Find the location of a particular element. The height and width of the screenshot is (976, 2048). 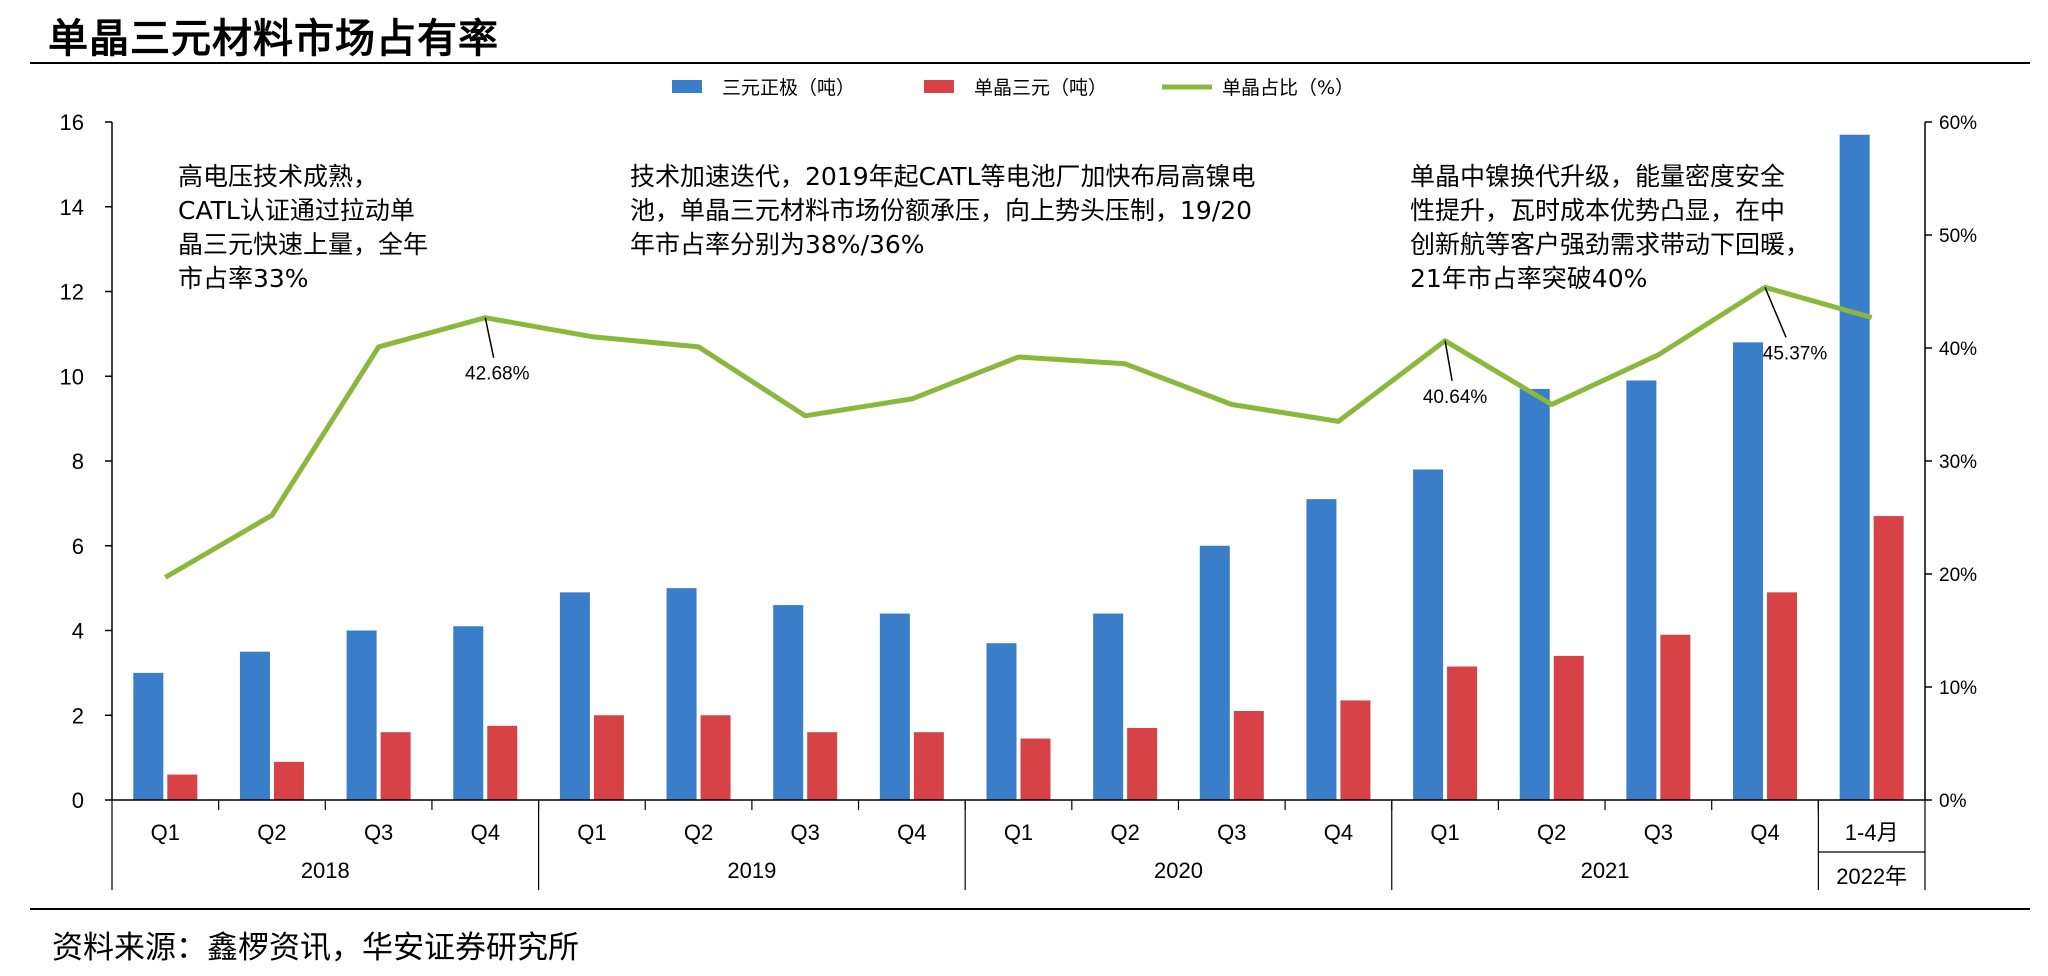

legend: 三元正极（吨） 单晶三元（吨） 单晶占比（%） is located at coordinates (1013, 88).